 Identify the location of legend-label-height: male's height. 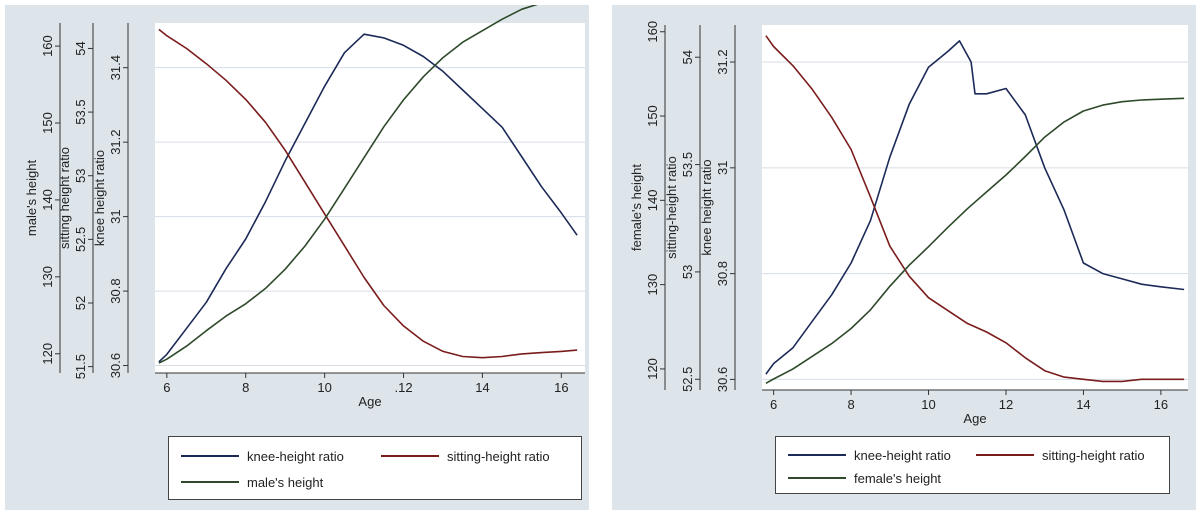
(285, 482).